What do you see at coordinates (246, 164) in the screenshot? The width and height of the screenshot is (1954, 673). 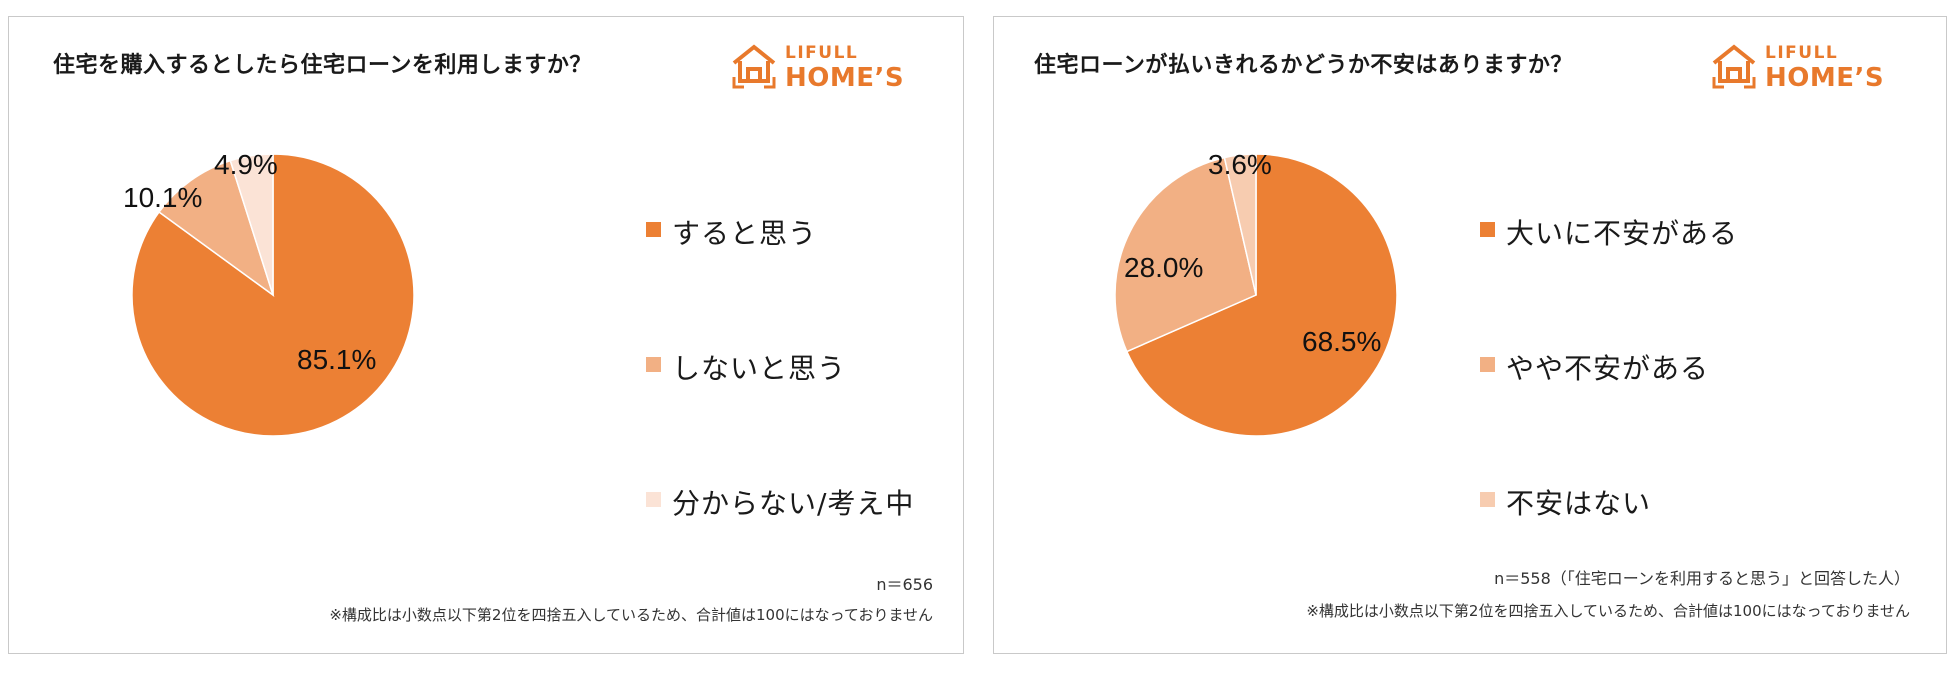 I see `pie-label-wakaranai: 4.9%` at bounding box center [246, 164].